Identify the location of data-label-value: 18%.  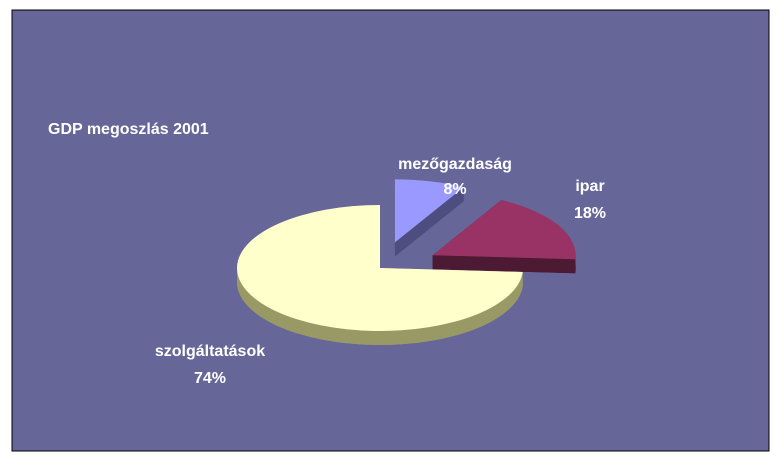
(590, 213).